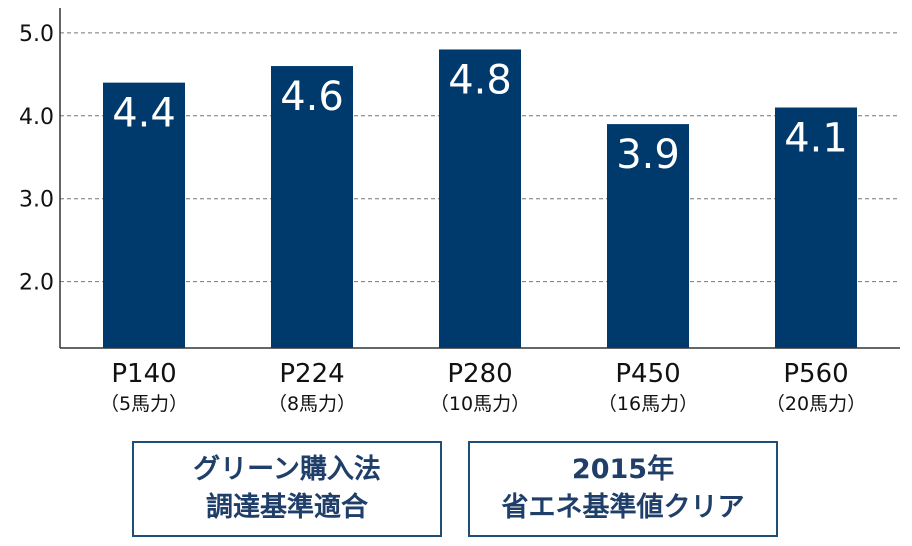 This screenshot has width=912, height=546. What do you see at coordinates (144, 114) in the screenshot?
I see `bar-value-label: 4.4` at bounding box center [144, 114].